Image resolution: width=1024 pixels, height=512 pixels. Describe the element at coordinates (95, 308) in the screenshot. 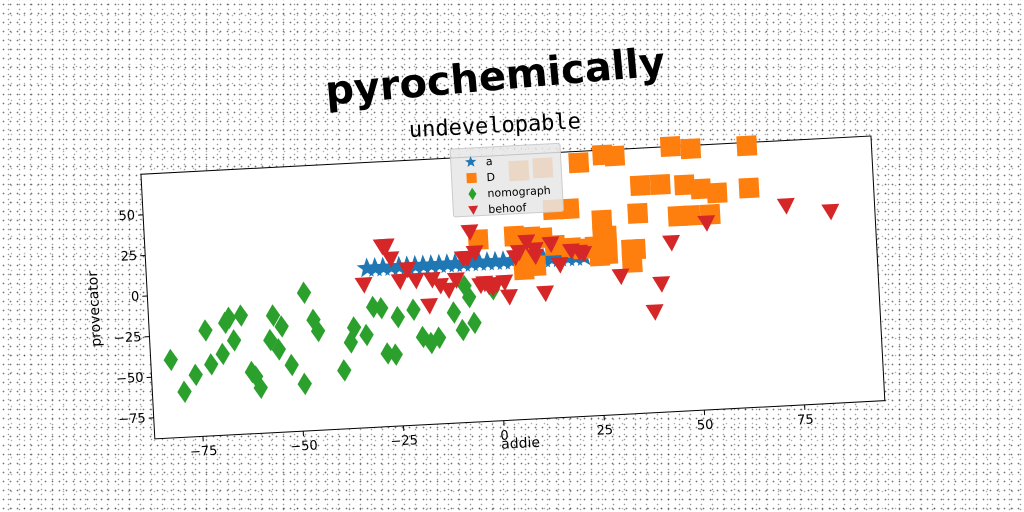

I see `y-axis-label: provecator` at that location.